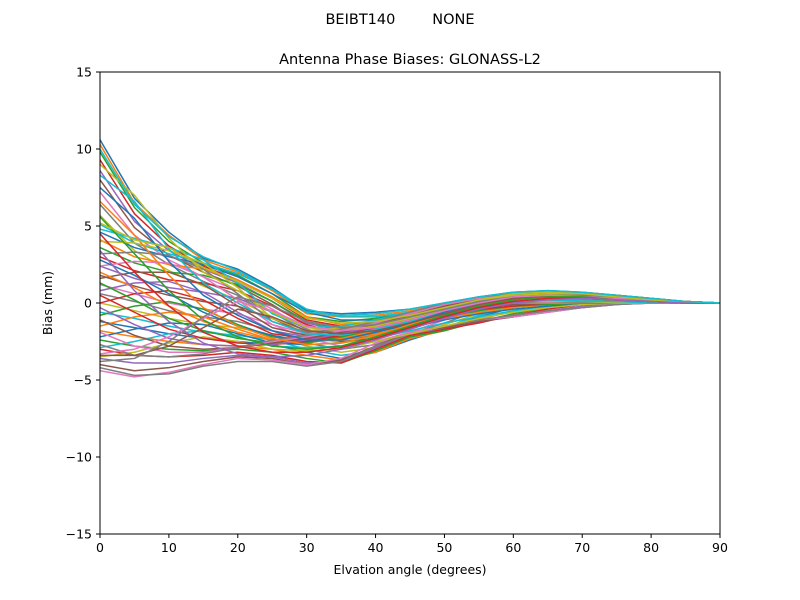  Describe the element at coordinates (444, 547) in the screenshot. I see `x-tick-label: 50` at that location.